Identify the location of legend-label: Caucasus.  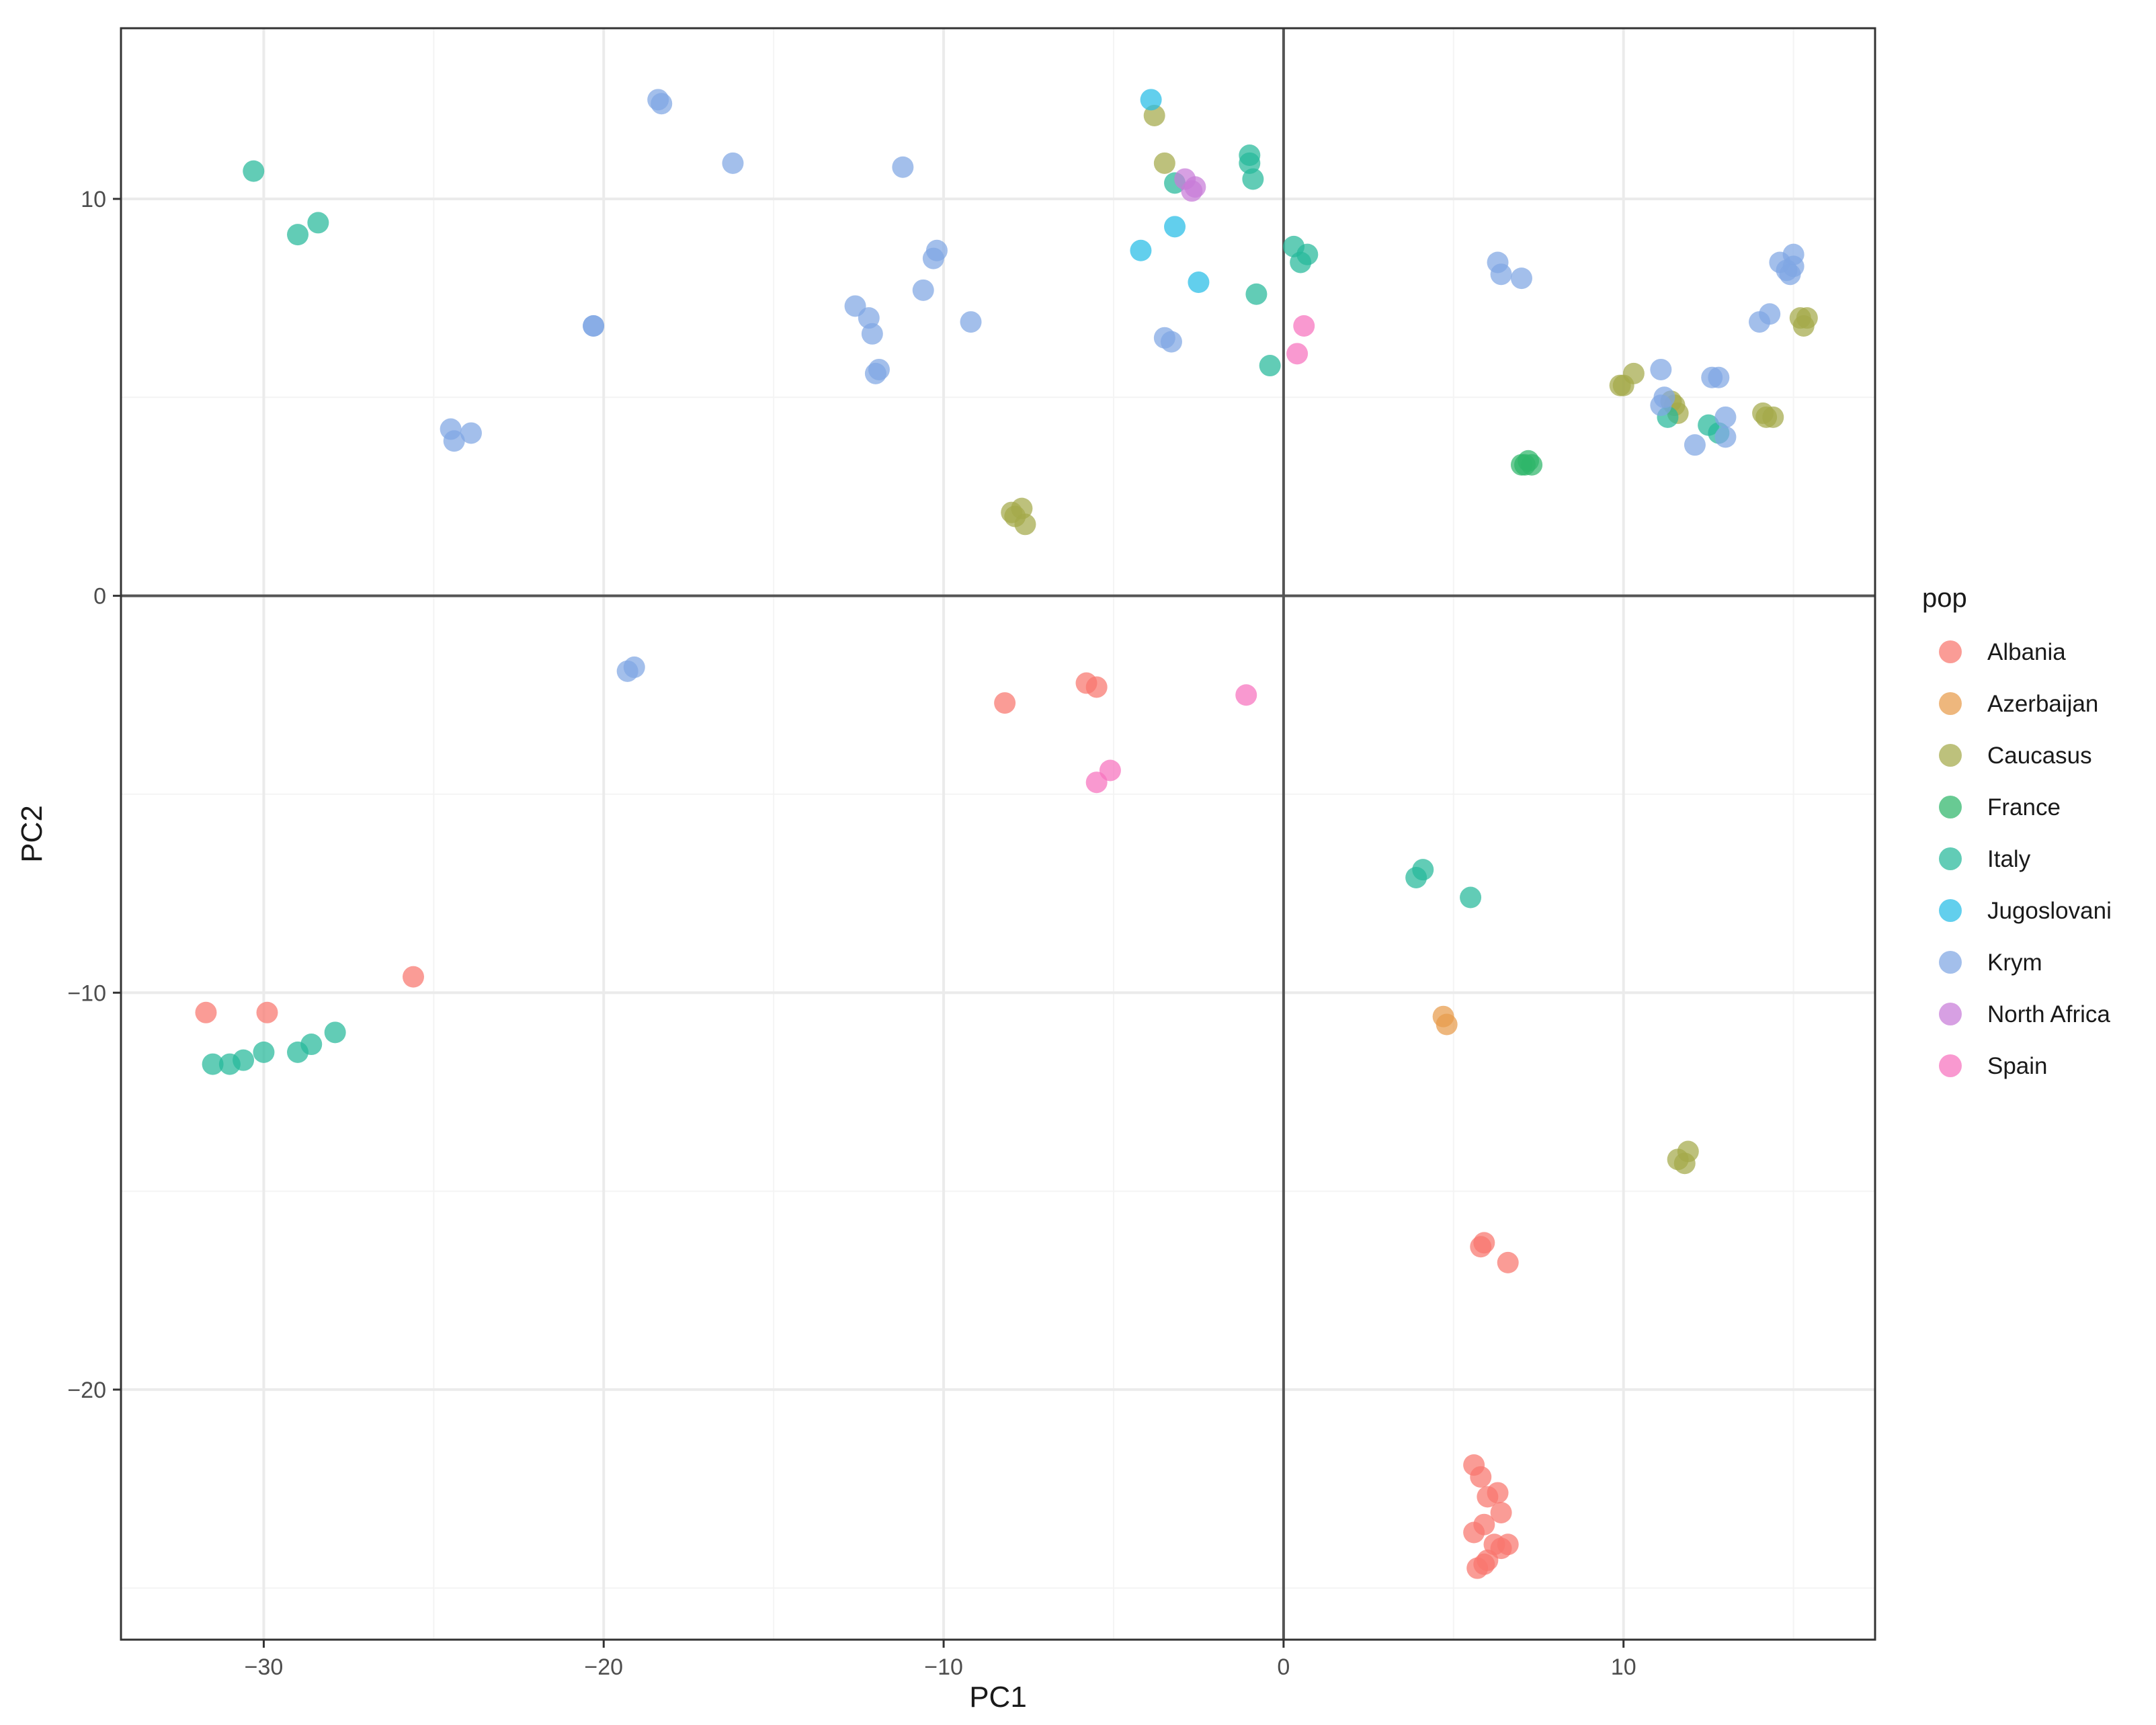
(2039, 756).